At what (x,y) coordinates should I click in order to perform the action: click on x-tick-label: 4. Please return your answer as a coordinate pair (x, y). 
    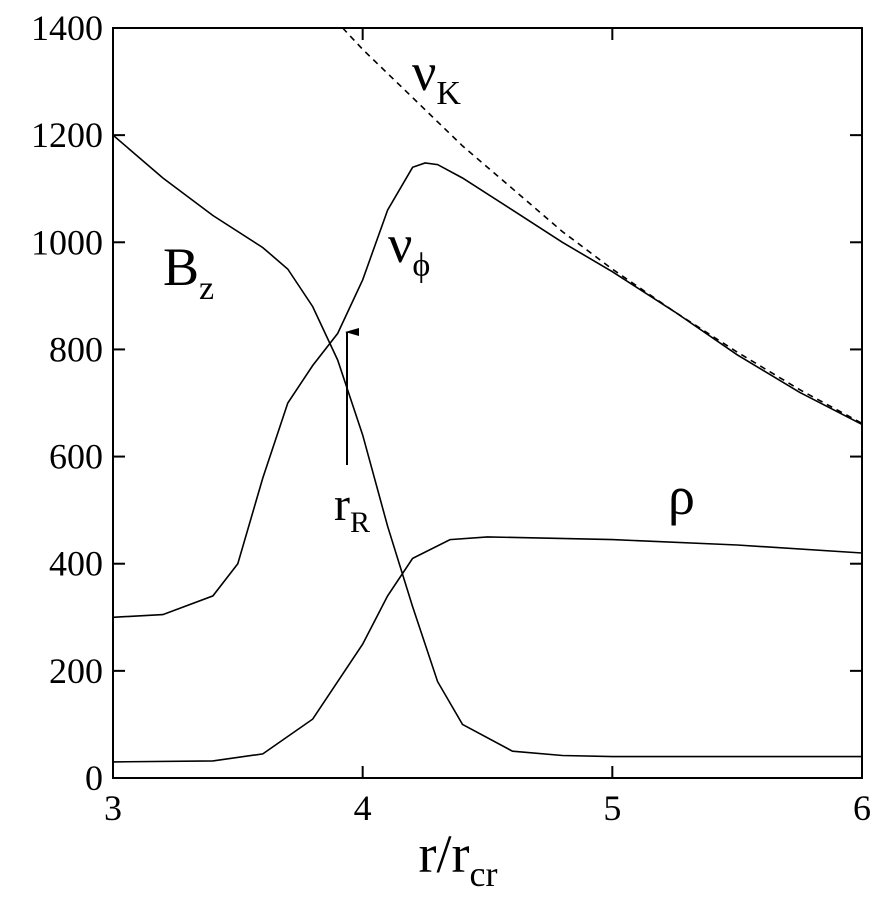
    Looking at the image, I should click on (363, 808).